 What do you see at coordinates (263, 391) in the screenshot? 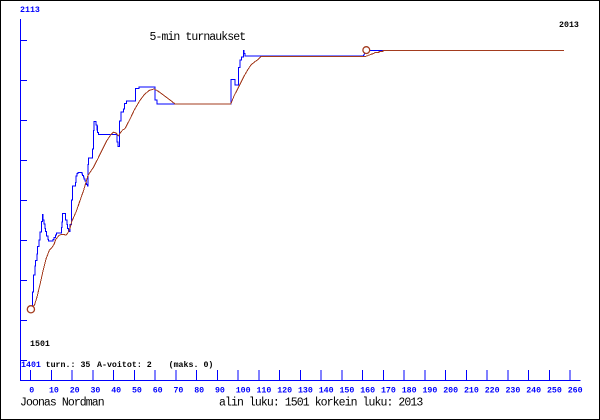
I see `svg-text: 110` at bounding box center [263, 391].